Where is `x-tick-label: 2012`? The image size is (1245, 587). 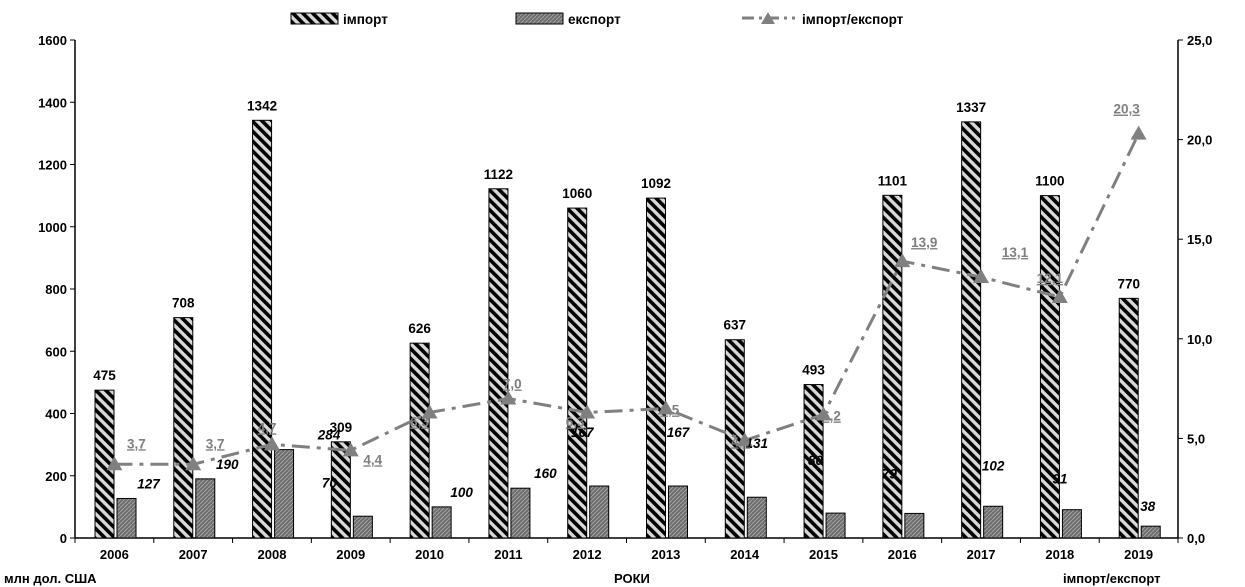
x-tick-label: 2012 is located at coordinates (587, 554).